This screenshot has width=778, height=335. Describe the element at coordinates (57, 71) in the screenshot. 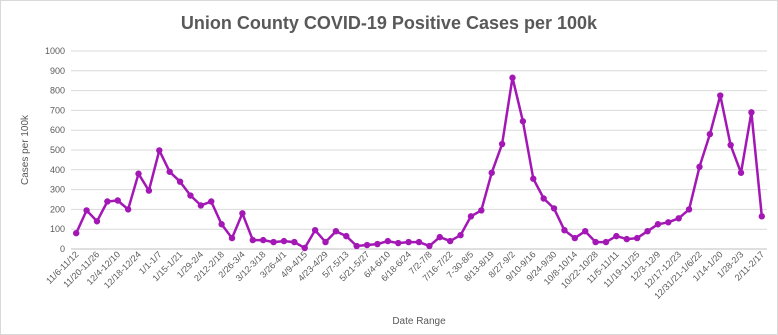

I see `y-tick-label: 900` at that location.